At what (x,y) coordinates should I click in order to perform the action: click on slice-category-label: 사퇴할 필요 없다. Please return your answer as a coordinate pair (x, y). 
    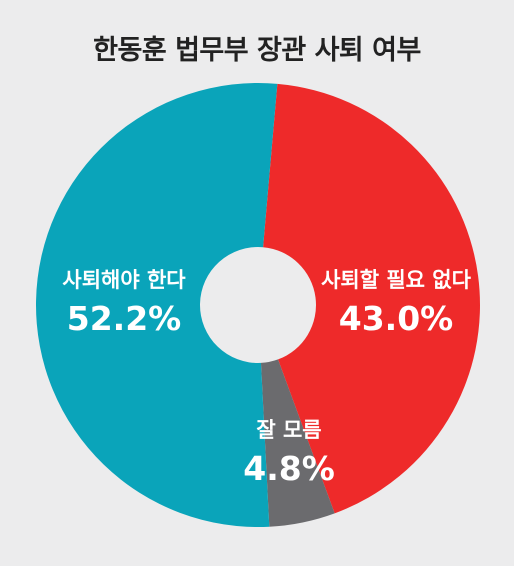
    Looking at the image, I should click on (396, 280).